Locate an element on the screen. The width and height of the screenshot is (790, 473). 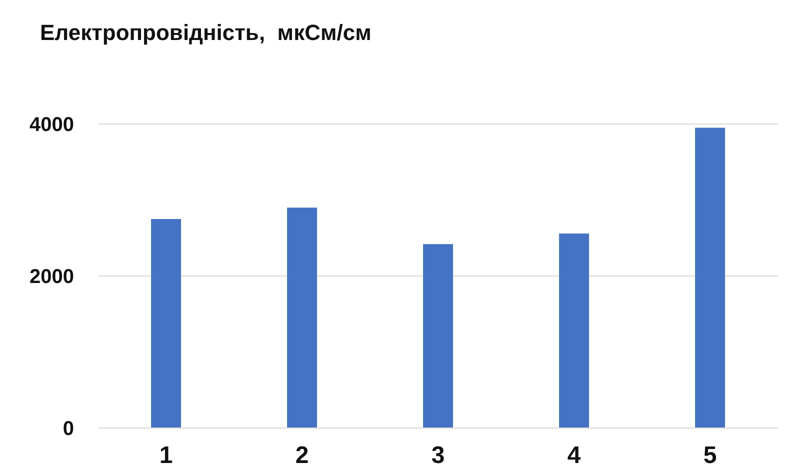
y-tick-label: 4000 is located at coordinates (52, 125).